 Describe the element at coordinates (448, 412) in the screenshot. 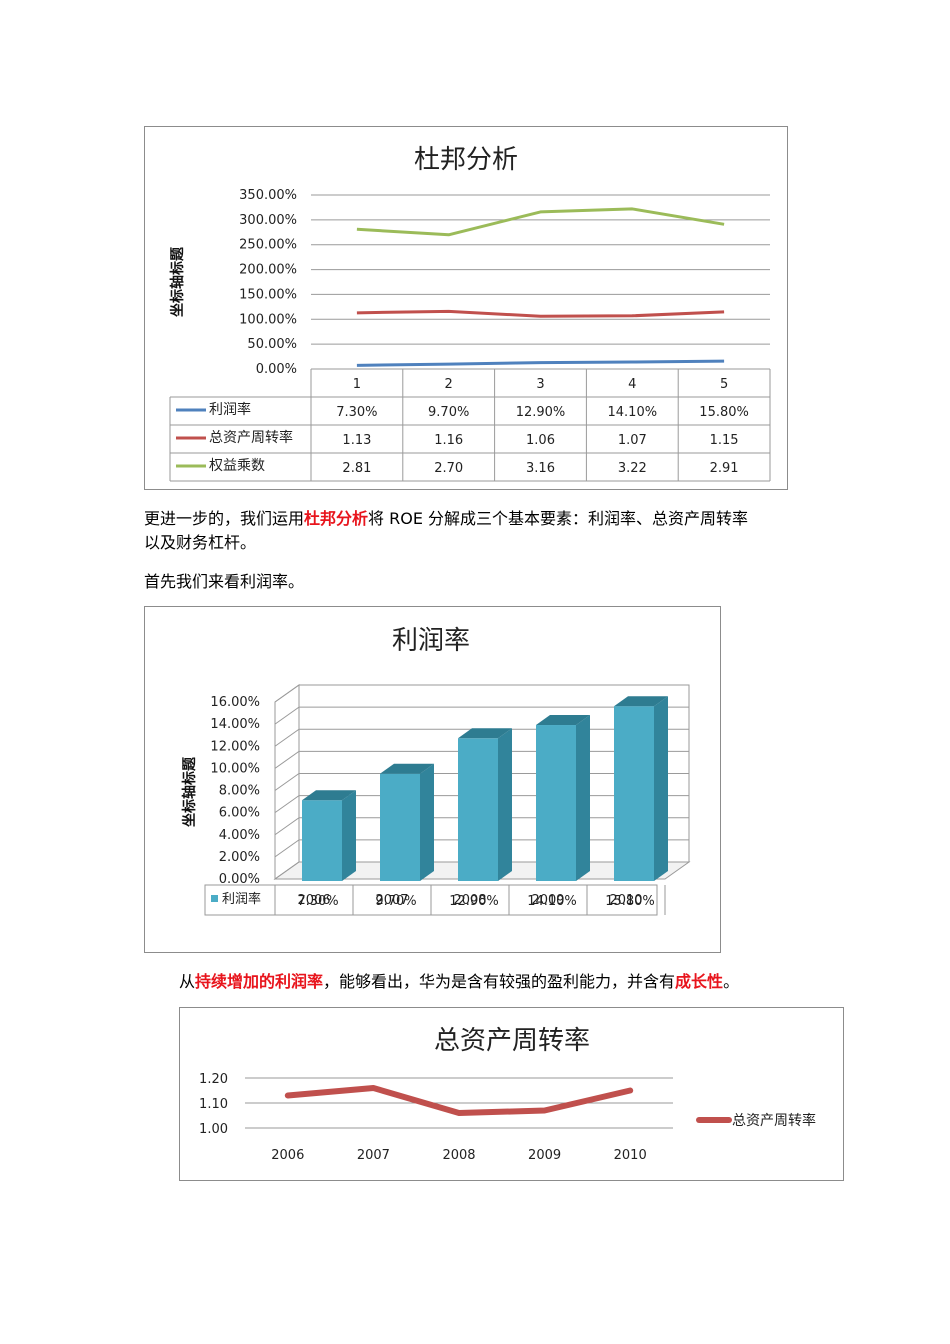

I see `data-value-label: 9.70%` at that location.